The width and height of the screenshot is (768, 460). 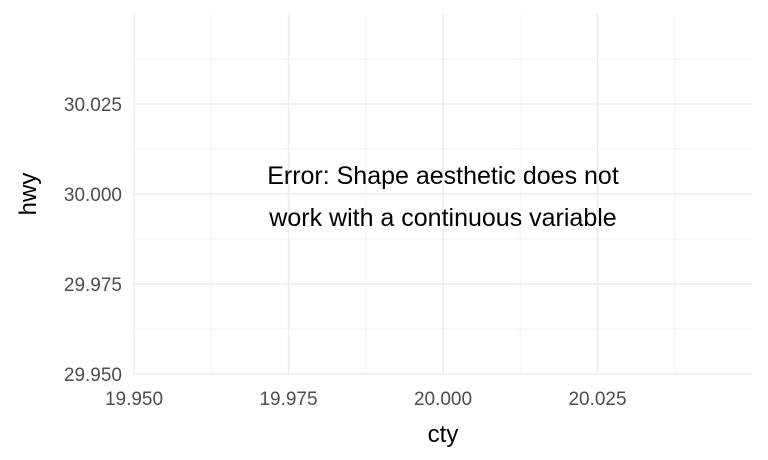 What do you see at coordinates (93, 195) in the screenshot?
I see `y-tick-label: 30.000` at bounding box center [93, 195].